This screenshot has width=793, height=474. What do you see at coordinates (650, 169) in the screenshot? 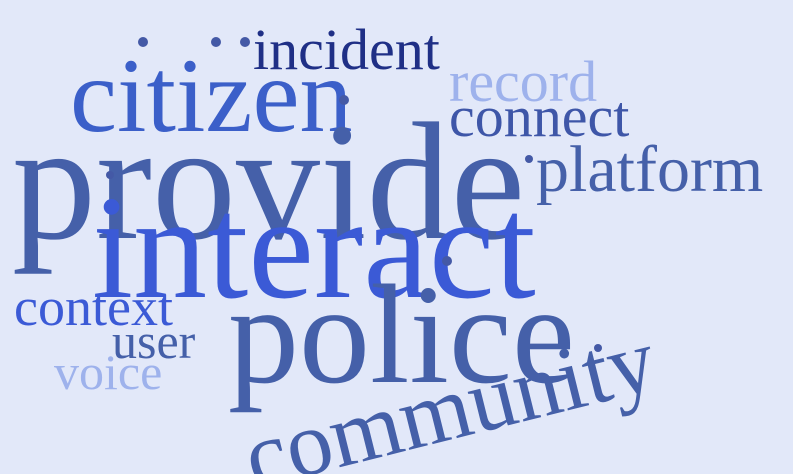
I see `word-platform: platform` at bounding box center [650, 169].